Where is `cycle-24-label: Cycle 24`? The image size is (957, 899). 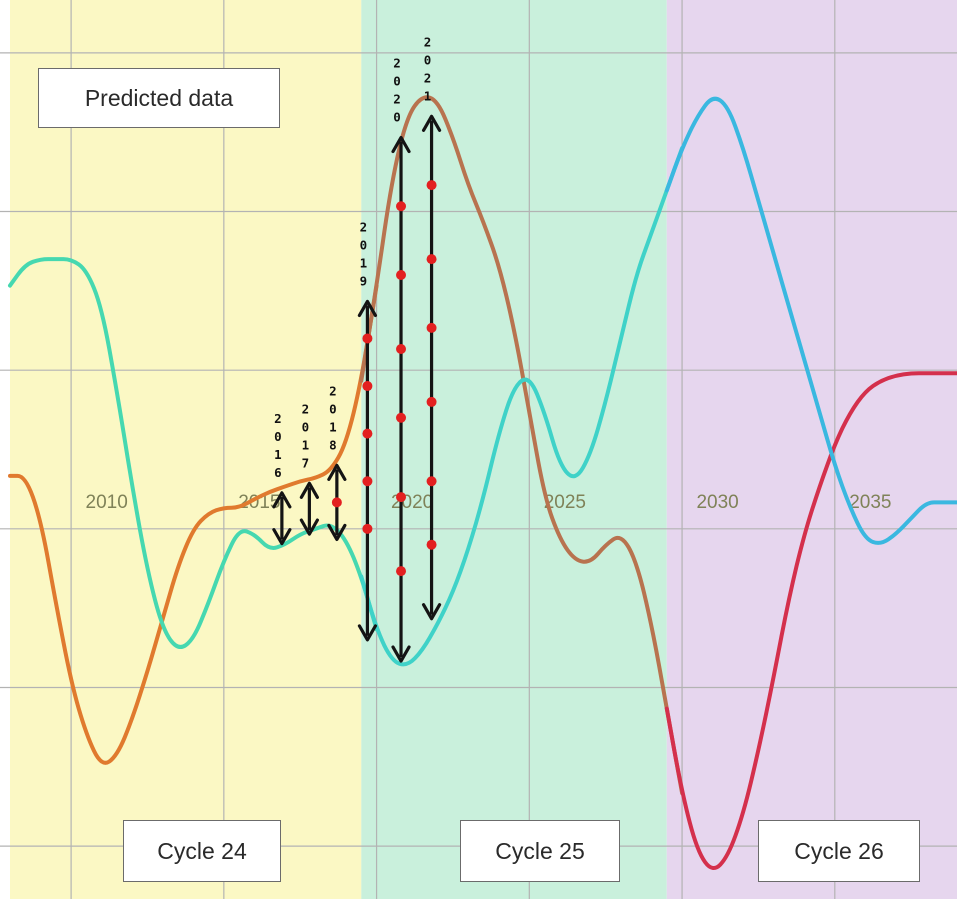
cycle-24-label: Cycle 24 is located at coordinates (202, 851).